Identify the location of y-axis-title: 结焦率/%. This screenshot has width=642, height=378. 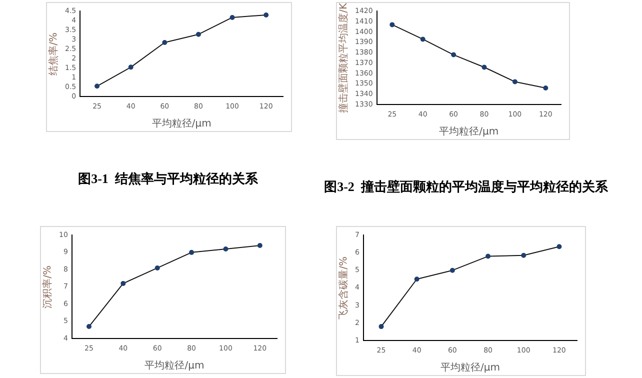
(54, 54).